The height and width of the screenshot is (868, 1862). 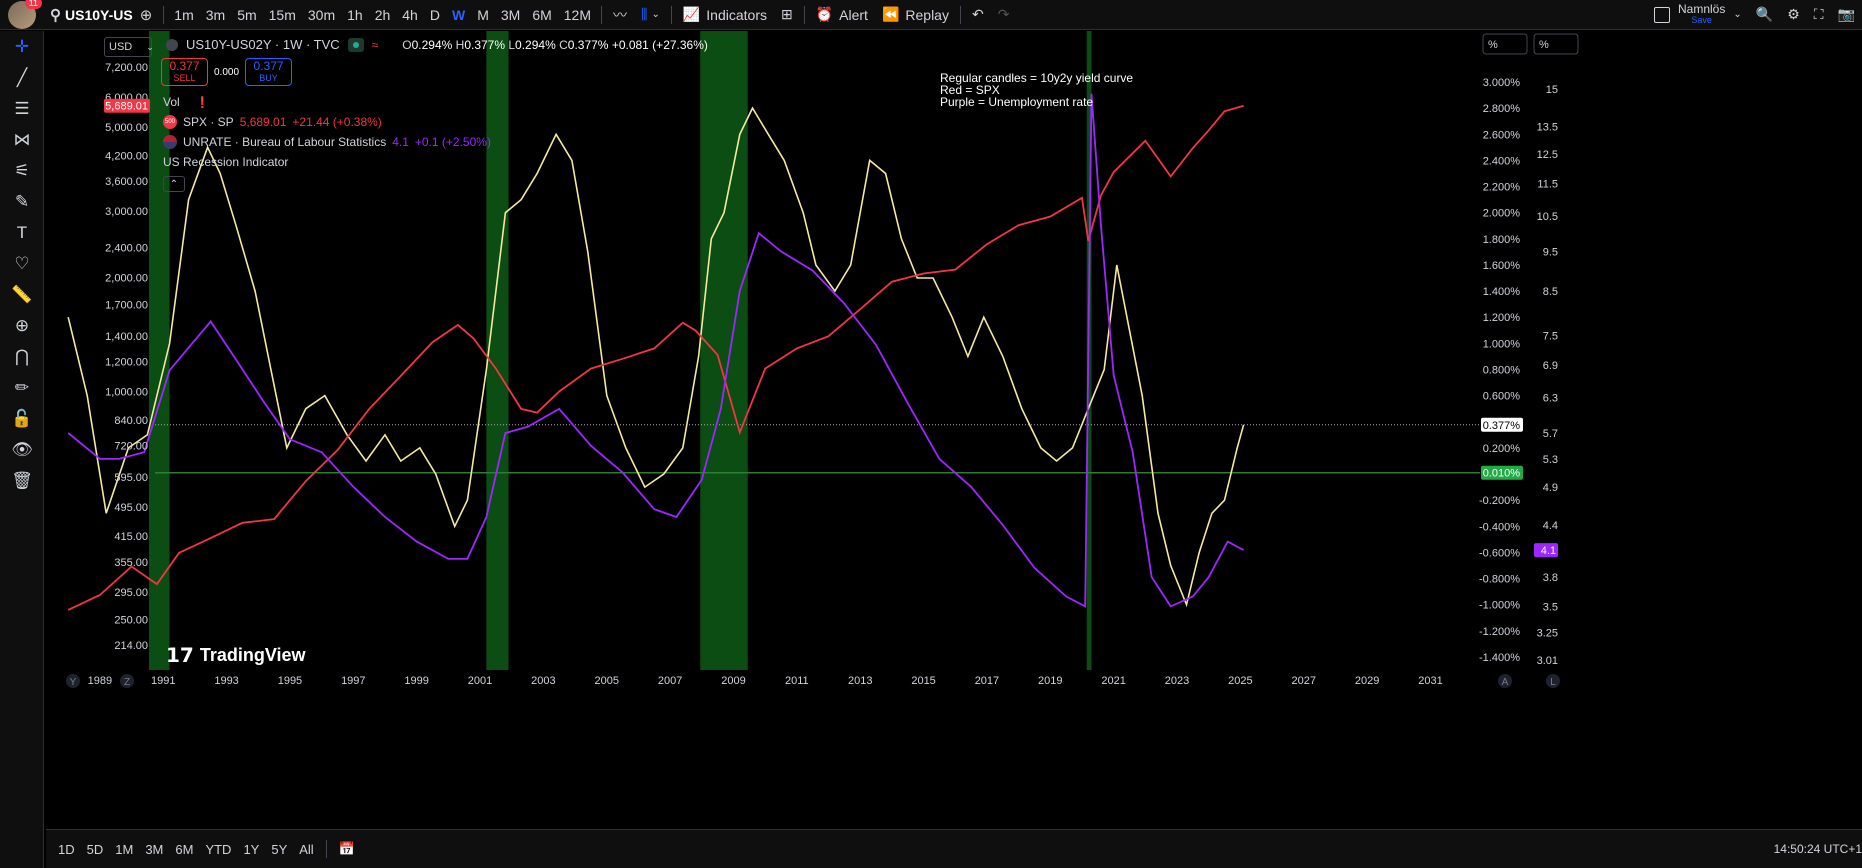 I want to click on stay-drawing-tool: ✏, so click(x=22, y=387).